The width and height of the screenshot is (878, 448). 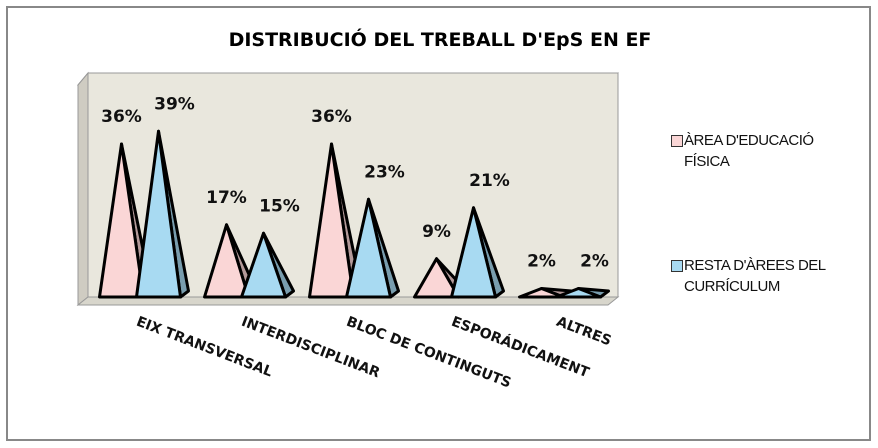 What do you see at coordinates (348, 301) in the screenshot?
I see `floor` at bounding box center [348, 301].